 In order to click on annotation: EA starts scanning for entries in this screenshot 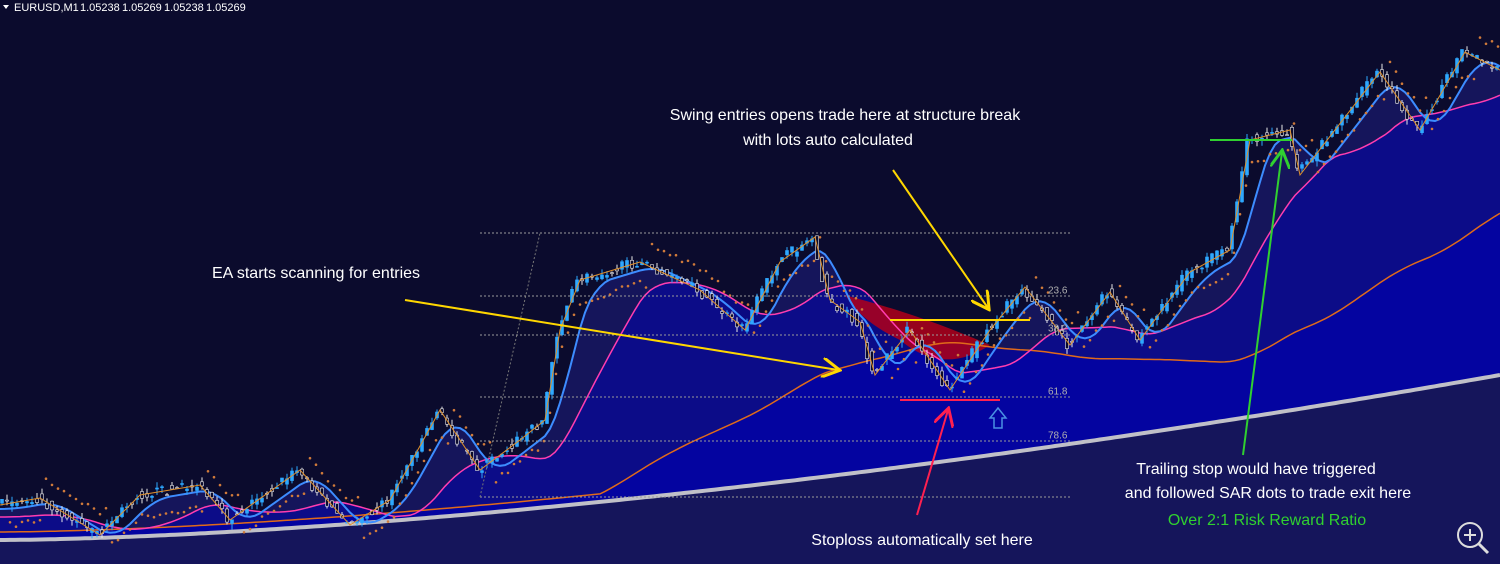, I will do `click(316, 273)`.